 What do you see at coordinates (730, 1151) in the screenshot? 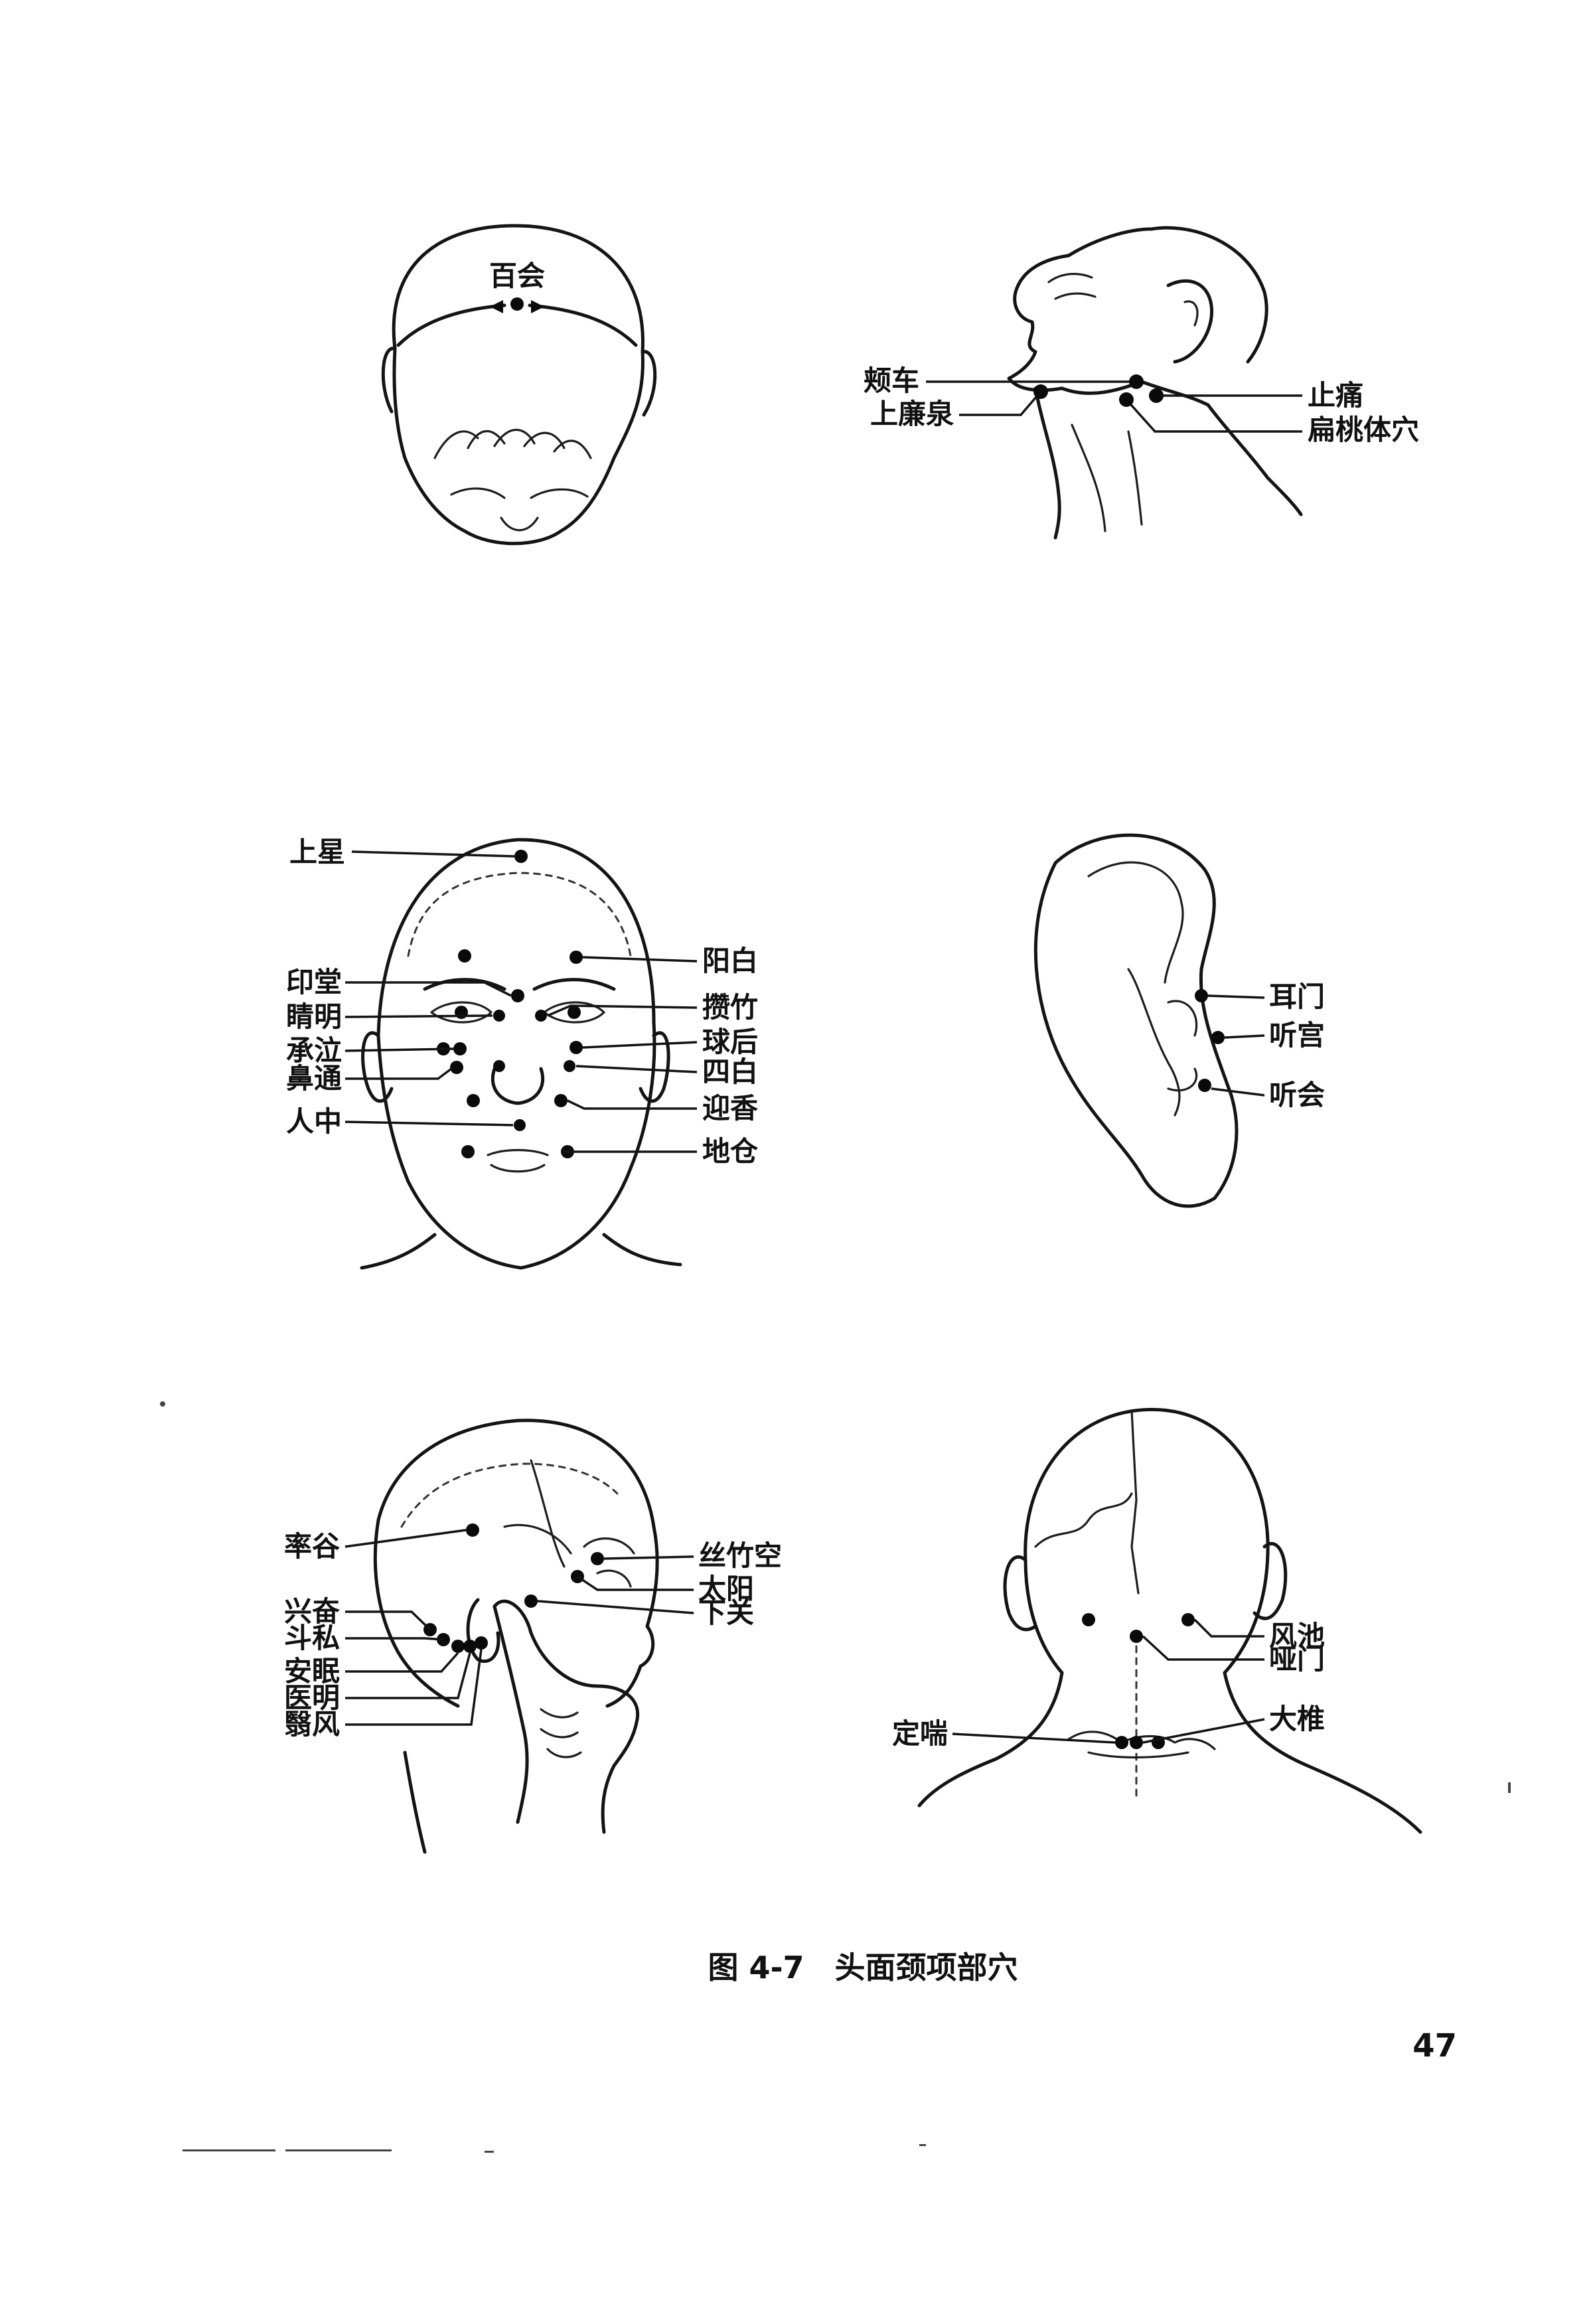
I see `dicang-label: 地仓` at bounding box center [730, 1151].